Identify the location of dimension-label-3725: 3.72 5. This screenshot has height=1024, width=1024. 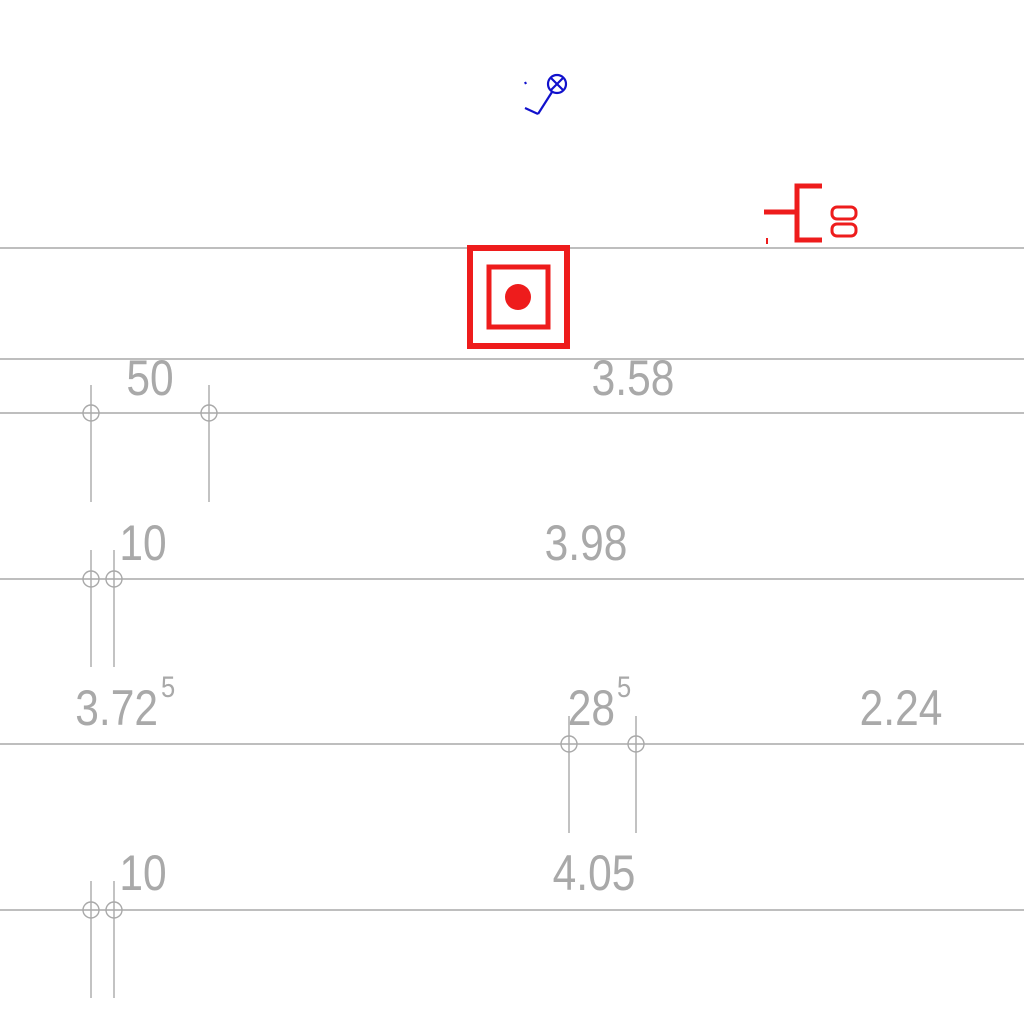
(125, 703).